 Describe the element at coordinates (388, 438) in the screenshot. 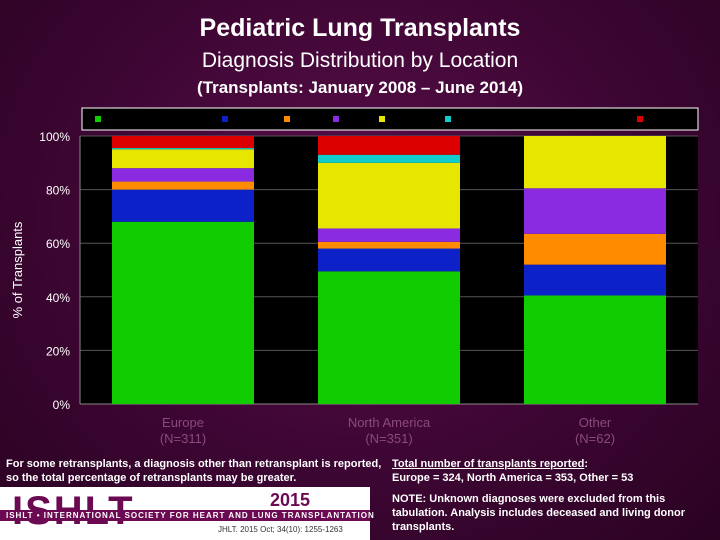

I see `x-category-label: (N=351)` at that location.